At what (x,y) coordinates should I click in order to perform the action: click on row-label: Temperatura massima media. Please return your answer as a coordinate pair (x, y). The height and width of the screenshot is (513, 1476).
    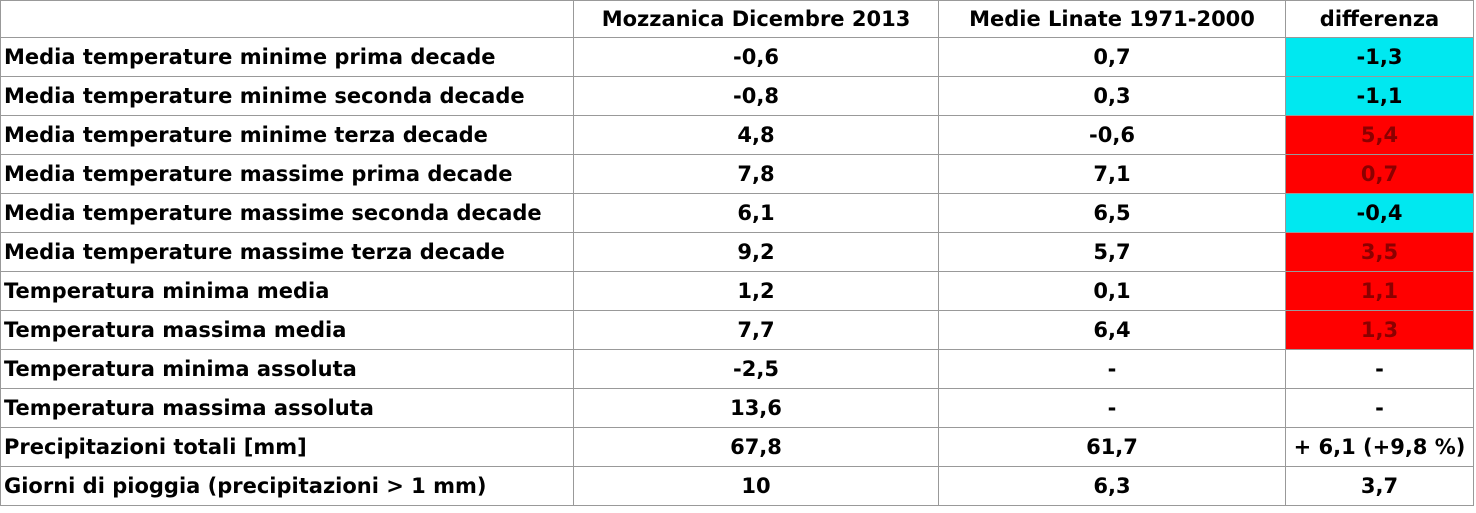
    Looking at the image, I should click on (287, 330).